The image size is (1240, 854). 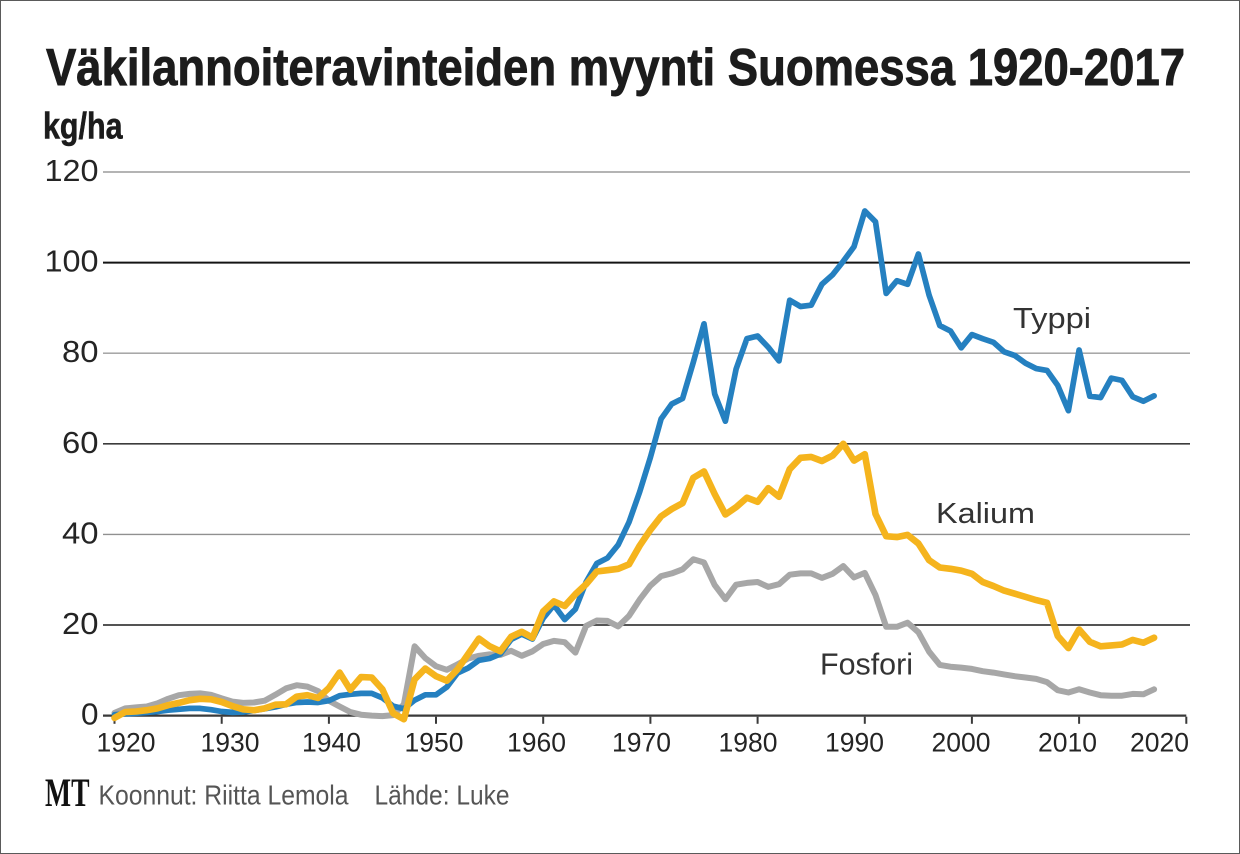 I want to click on svg-text: 20, so click(x=80, y=624).